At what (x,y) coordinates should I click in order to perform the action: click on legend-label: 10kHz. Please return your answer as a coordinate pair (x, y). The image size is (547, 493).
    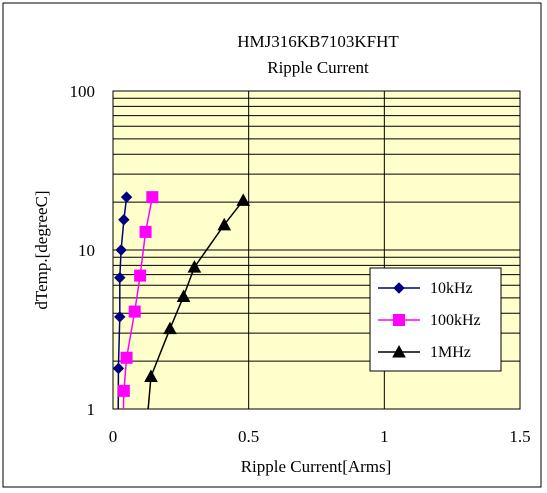
    Looking at the image, I should click on (451, 288).